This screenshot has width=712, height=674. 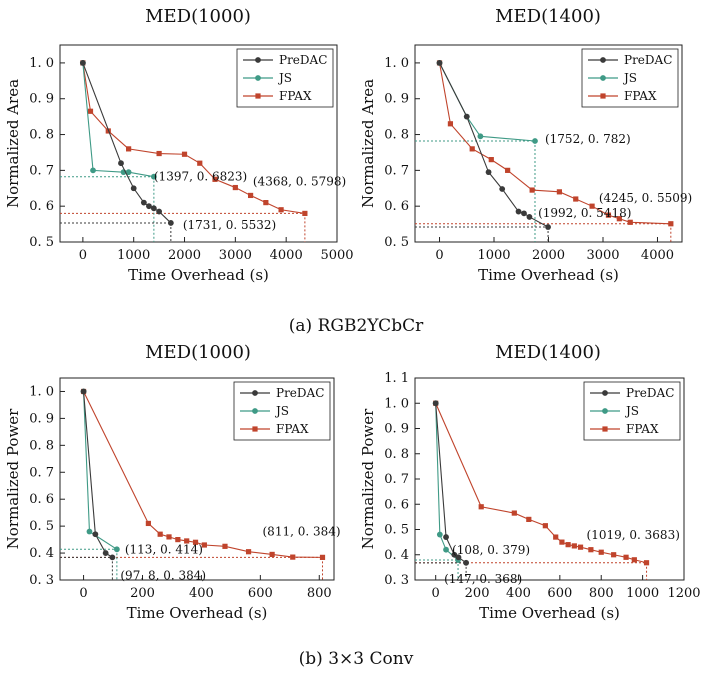 What do you see at coordinates (683, 593) in the screenshot?
I see `x-tick-label: 1200` at bounding box center [683, 593].